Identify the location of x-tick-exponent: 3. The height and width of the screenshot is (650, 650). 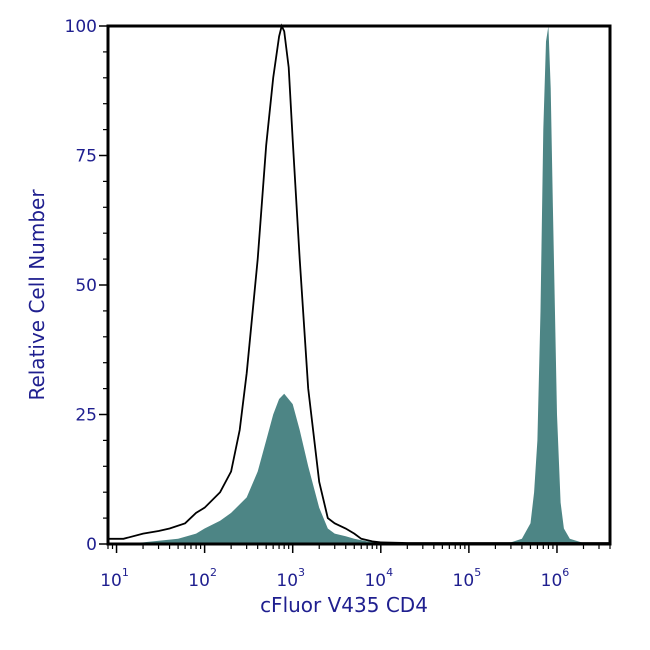
(301, 572).